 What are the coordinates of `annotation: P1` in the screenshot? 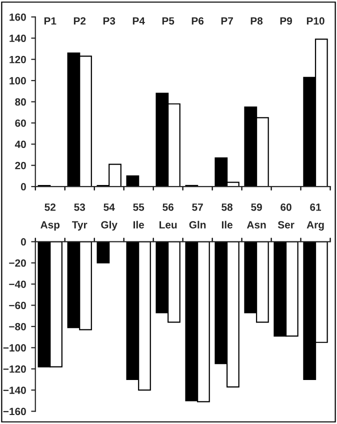 It's located at (50, 21).